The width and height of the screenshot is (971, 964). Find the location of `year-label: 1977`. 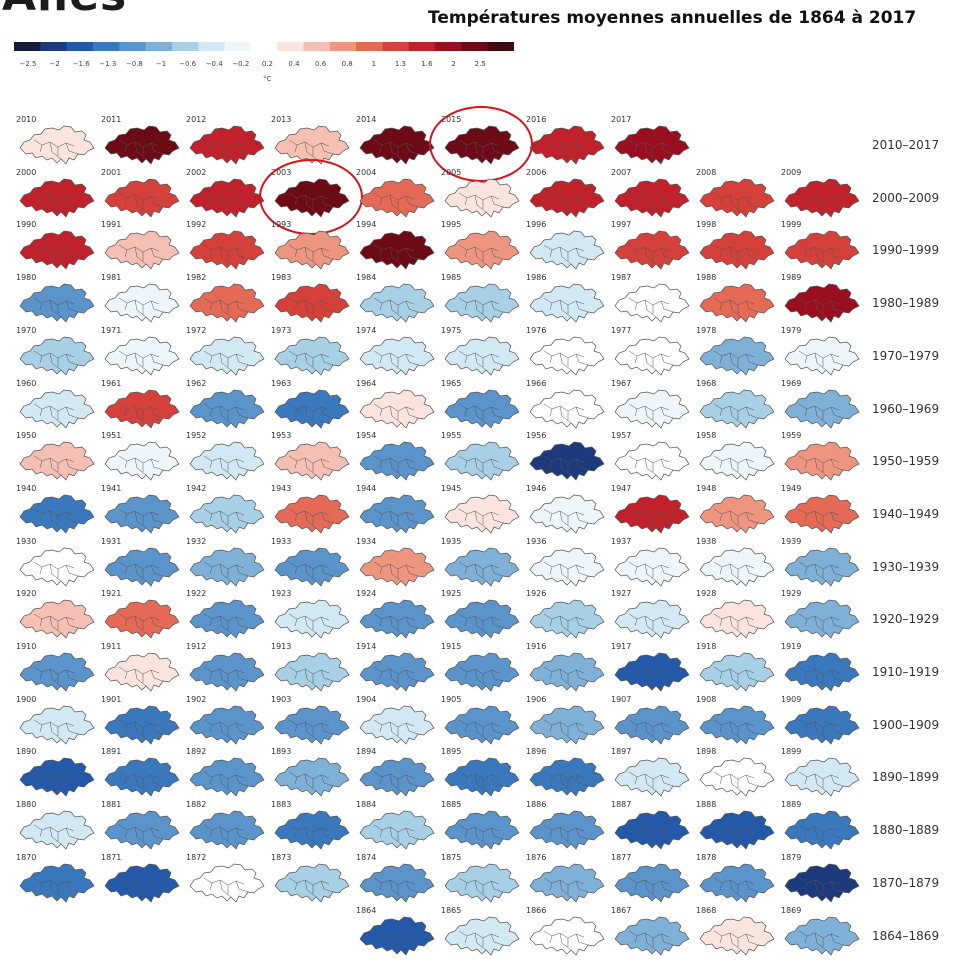

year-label: 1977 is located at coordinates (621, 330).